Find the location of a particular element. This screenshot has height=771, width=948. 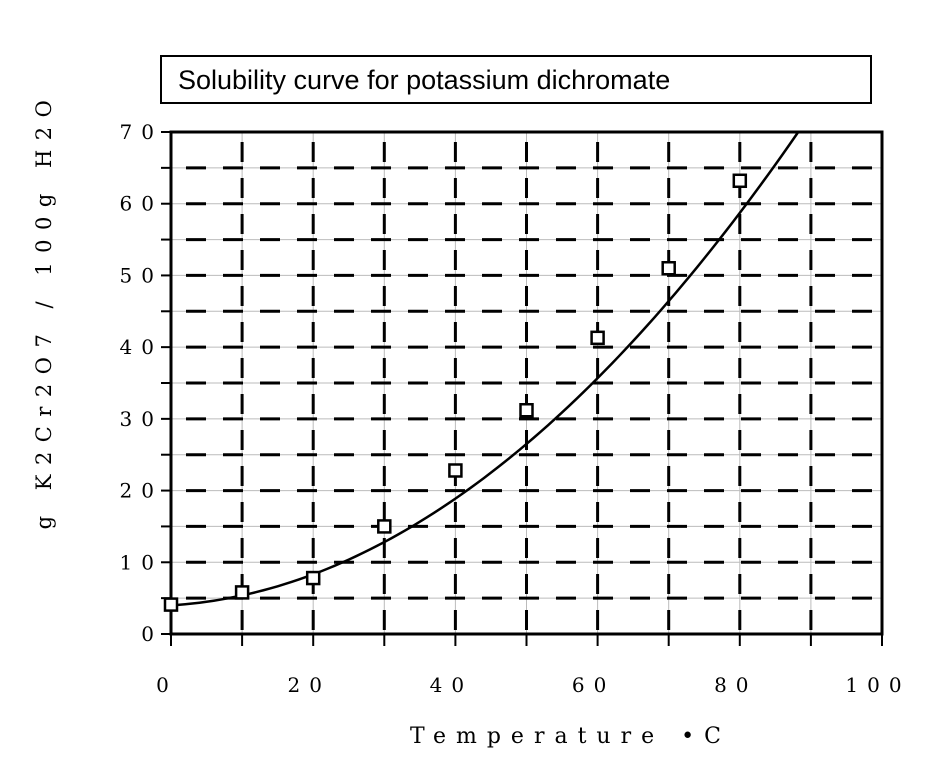

x-axis-label: Temperature •C is located at coordinates (570, 736).